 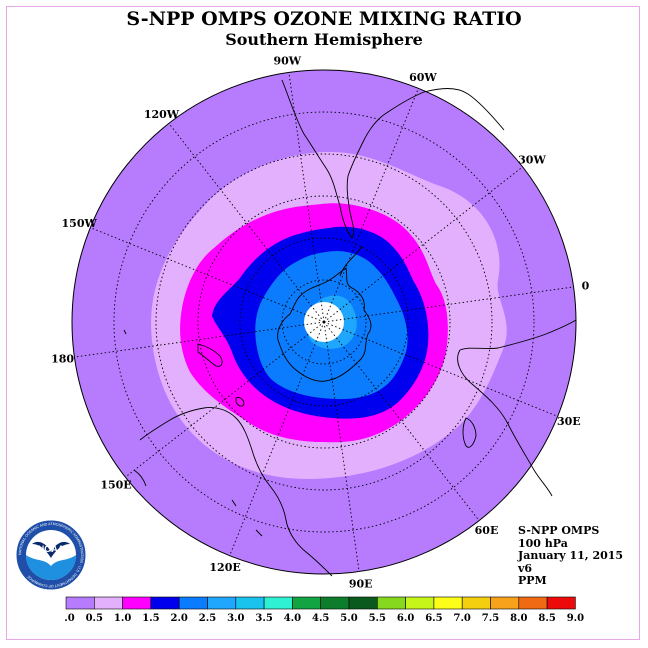 I want to click on coastline-antarctic-peninsula, so click(x=351, y=261).